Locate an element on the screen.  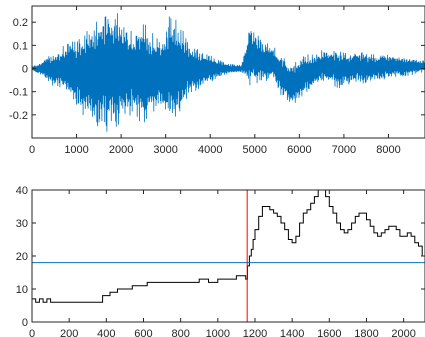
waveform-x-tick-label: 3000 is located at coordinates (165, 150).